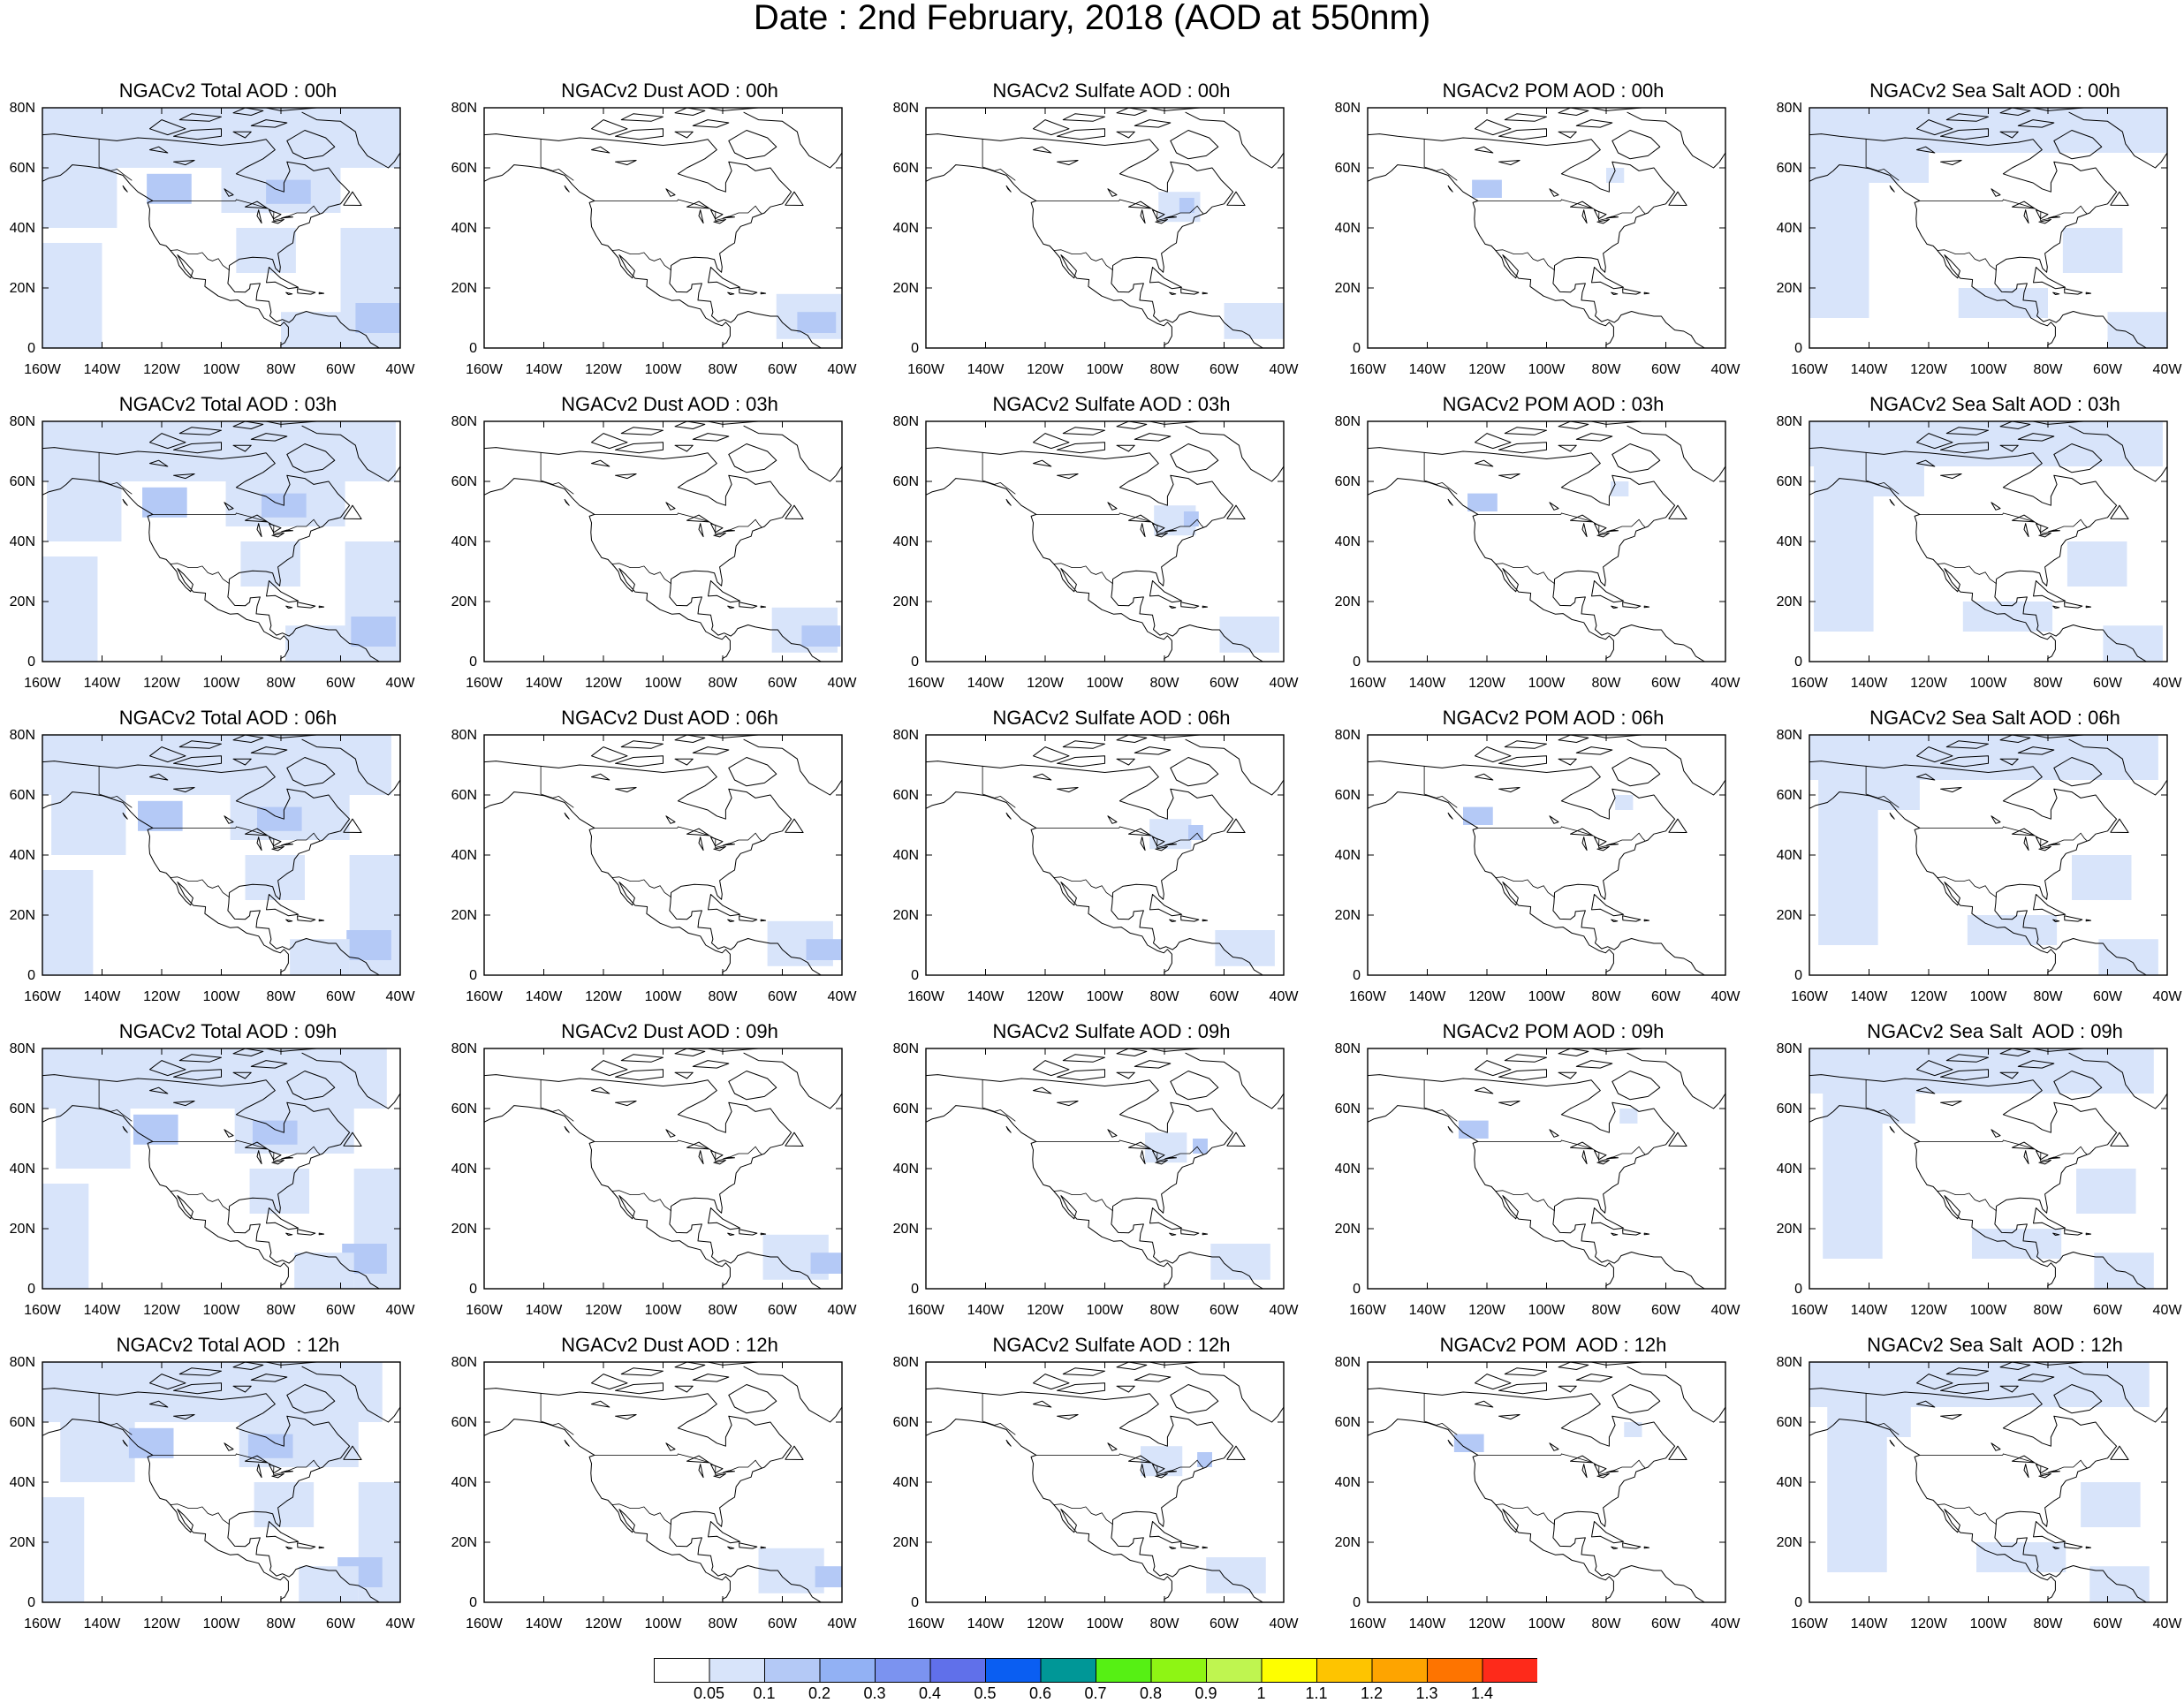  Describe the element at coordinates (1106, 1310) in the screenshot. I see `lon-tick-label: 100W` at that location.